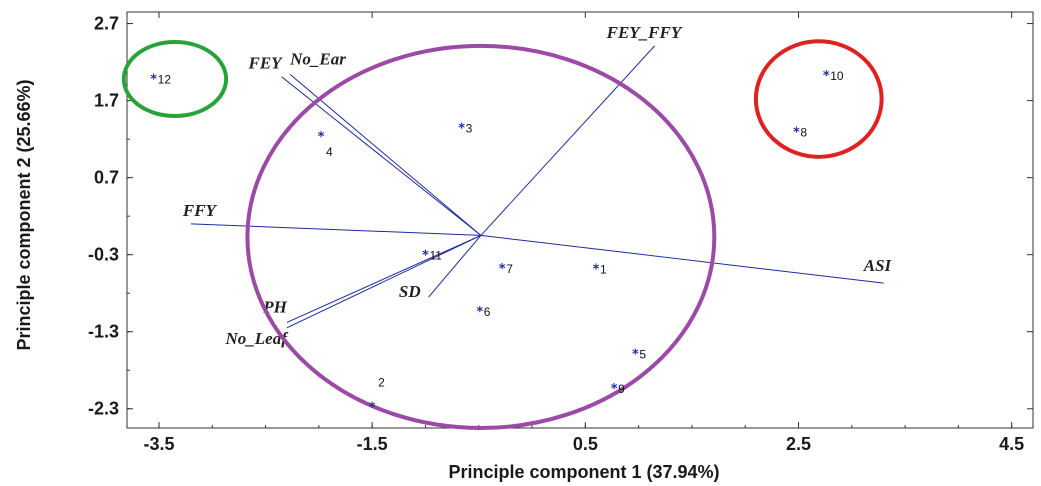 This screenshot has height=486, width=1041. Describe the element at coordinates (487, 312) in the screenshot. I see `point-label: 6` at that location.